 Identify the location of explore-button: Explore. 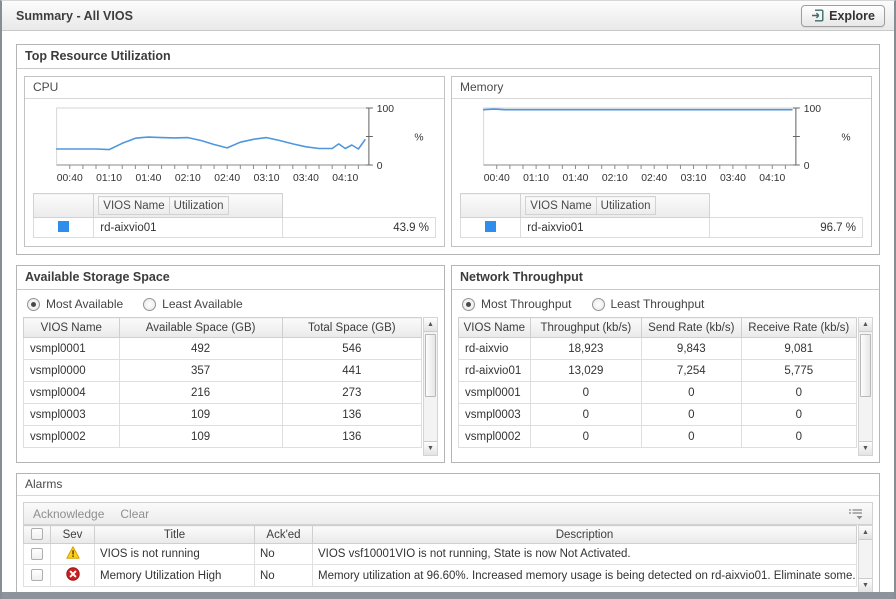
(843, 15).